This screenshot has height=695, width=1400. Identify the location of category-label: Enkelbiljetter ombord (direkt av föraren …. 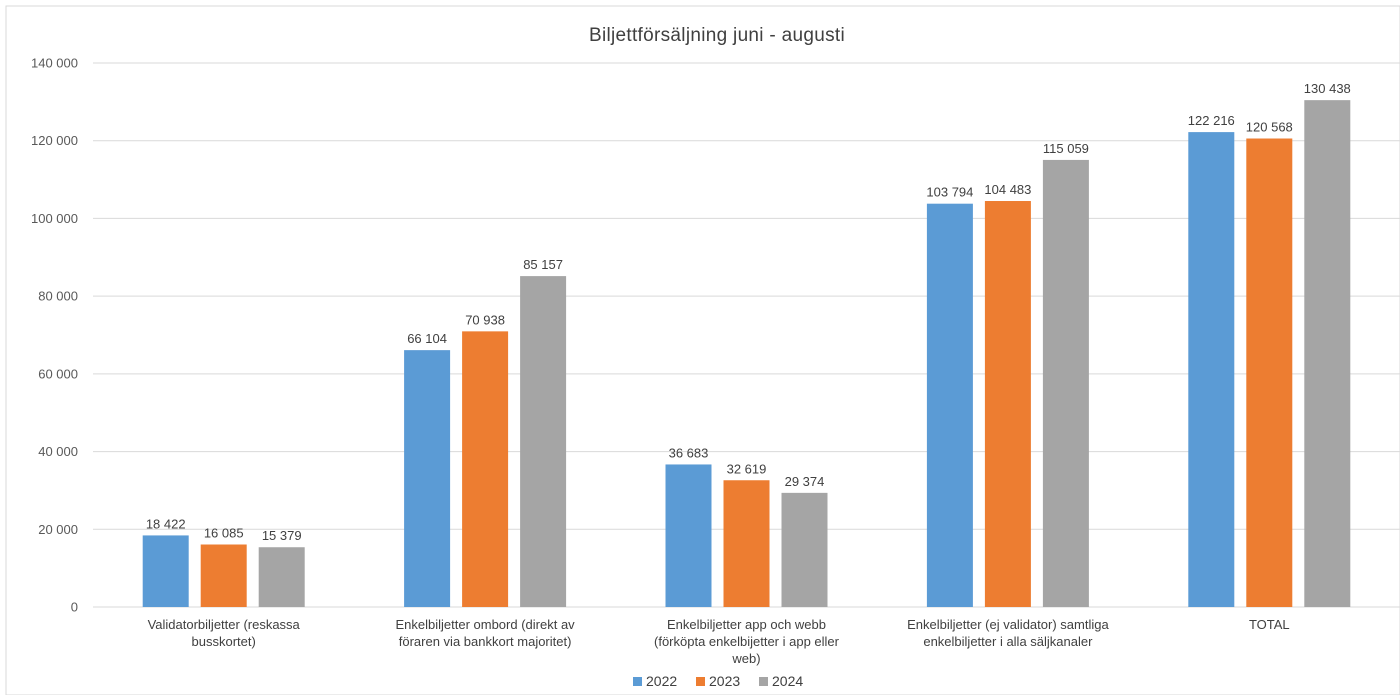
(485, 633).